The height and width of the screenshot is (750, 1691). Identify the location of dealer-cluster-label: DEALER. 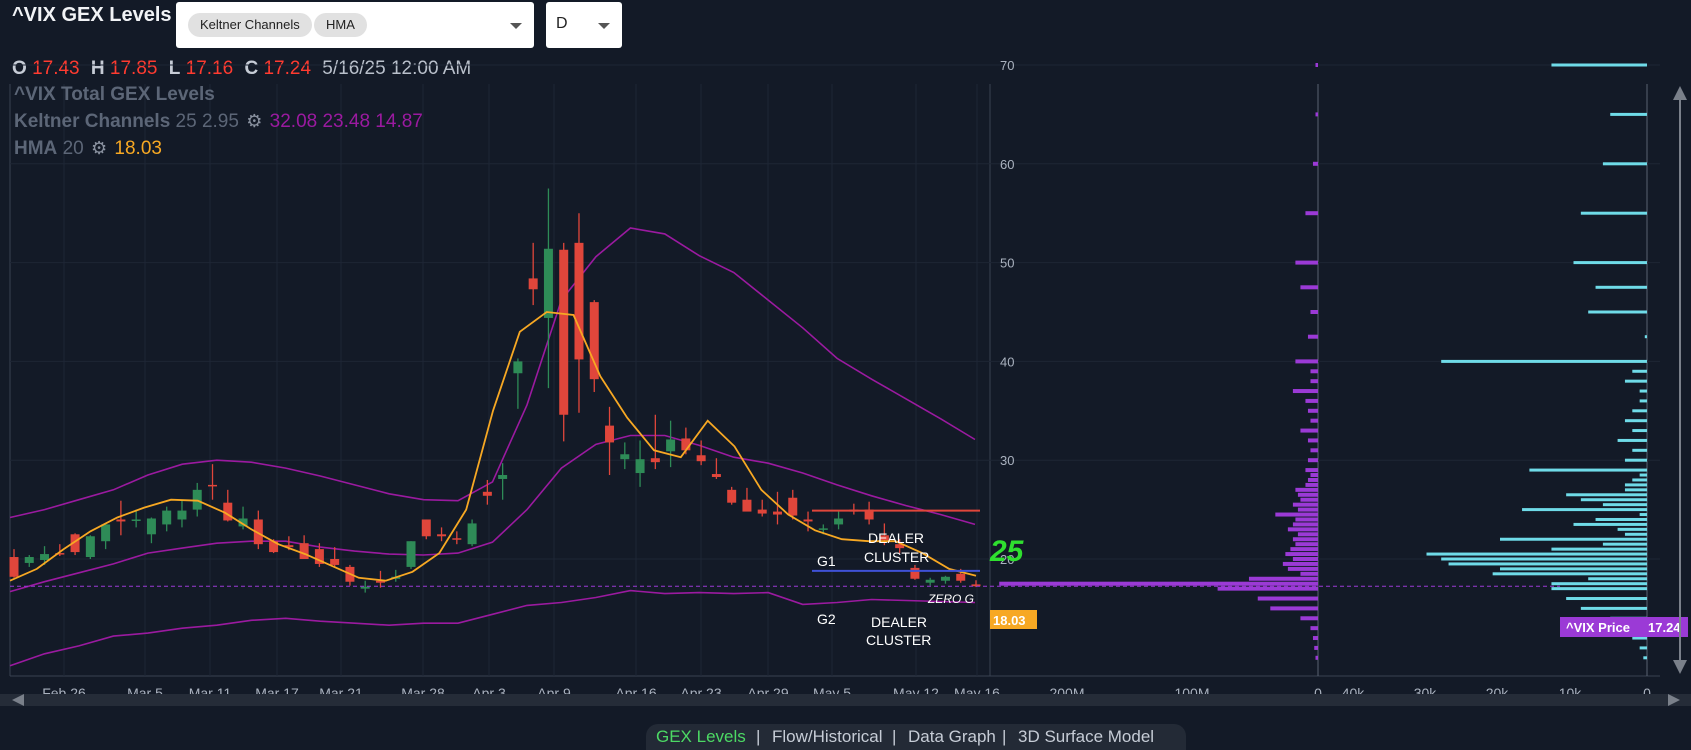
(899, 622).